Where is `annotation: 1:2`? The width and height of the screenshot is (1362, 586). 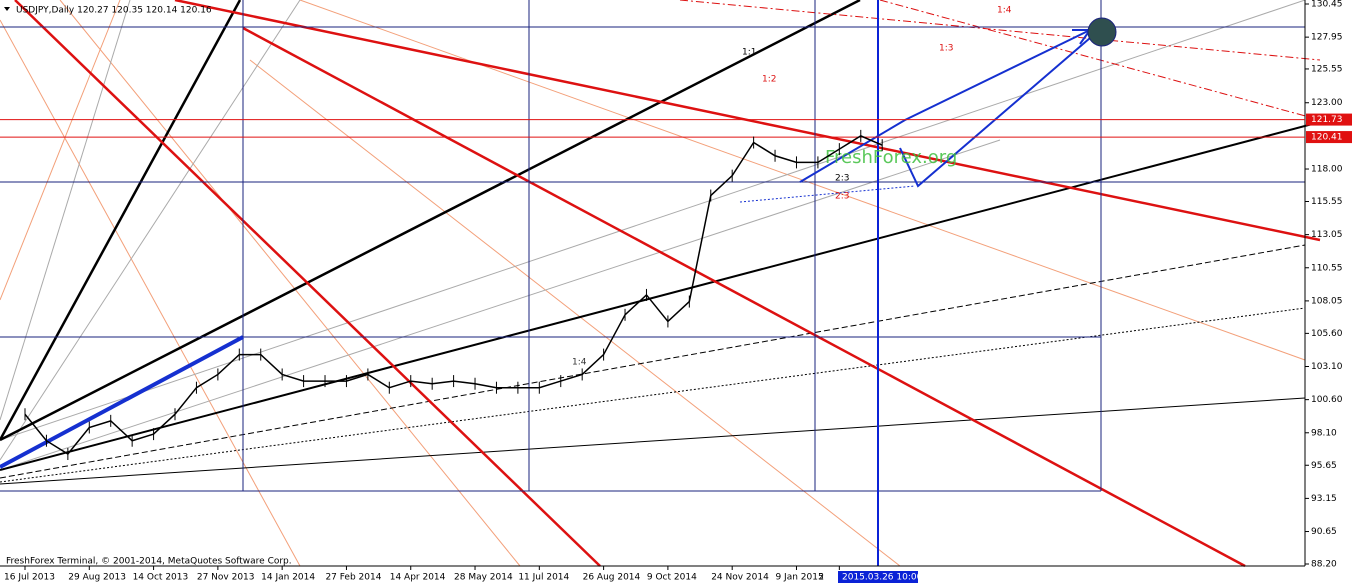 annotation: 1:2 is located at coordinates (769, 80).